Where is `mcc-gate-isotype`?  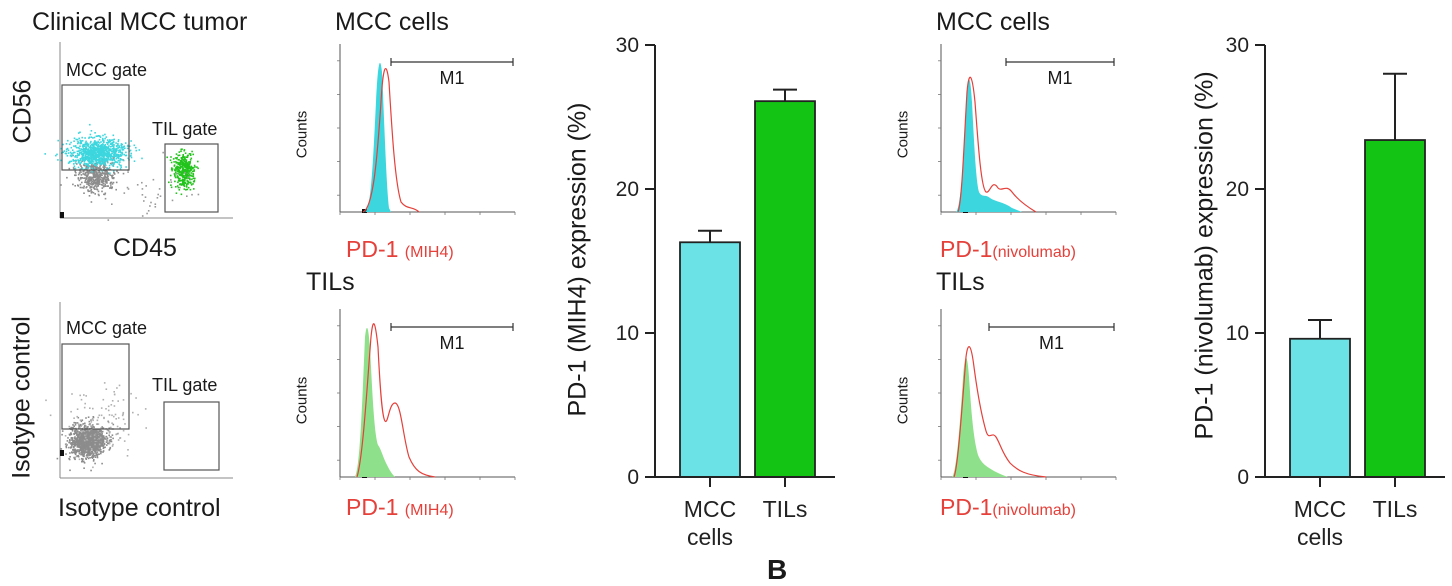
mcc-gate-isotype is located at coordinates (95, 386).